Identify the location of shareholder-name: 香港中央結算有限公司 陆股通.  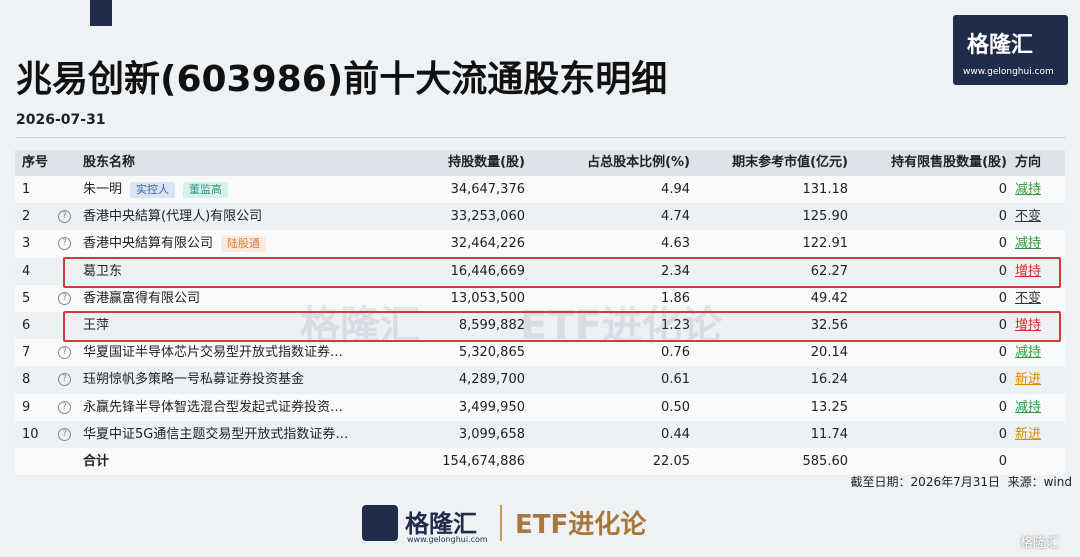
(248, 243).